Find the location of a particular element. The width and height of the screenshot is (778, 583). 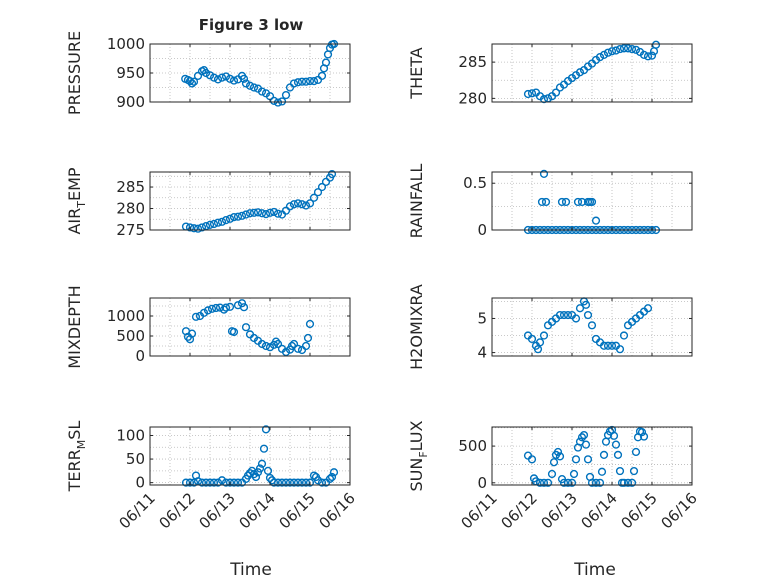

y-tick-label: 280 is located at coordinates (472, 98).